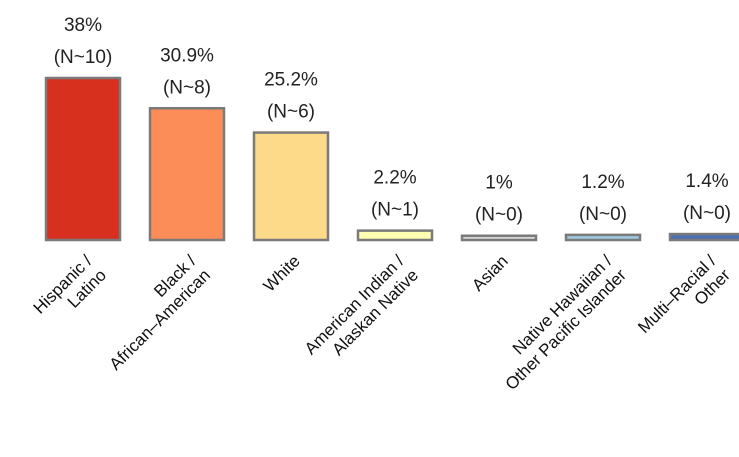 The height and width of the screenshot is (457, 739). What do you see at coordinates (395, 235) in the screenshot?
I see `bar-american-indian-alaskan-native` at bounding box center [395, 235].